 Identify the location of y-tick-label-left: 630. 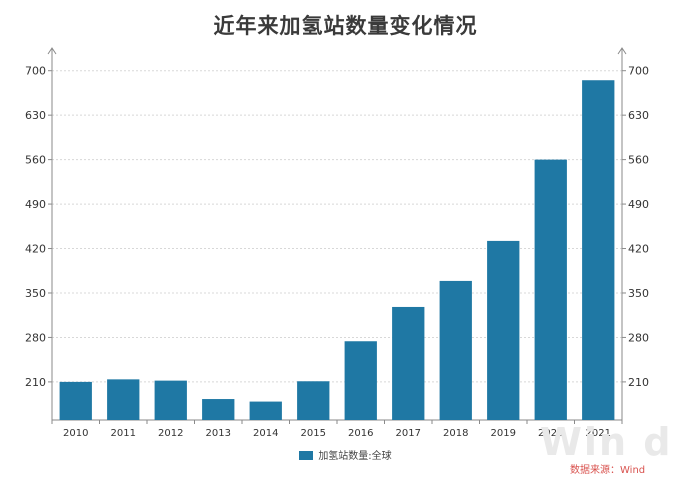
(35, 115).